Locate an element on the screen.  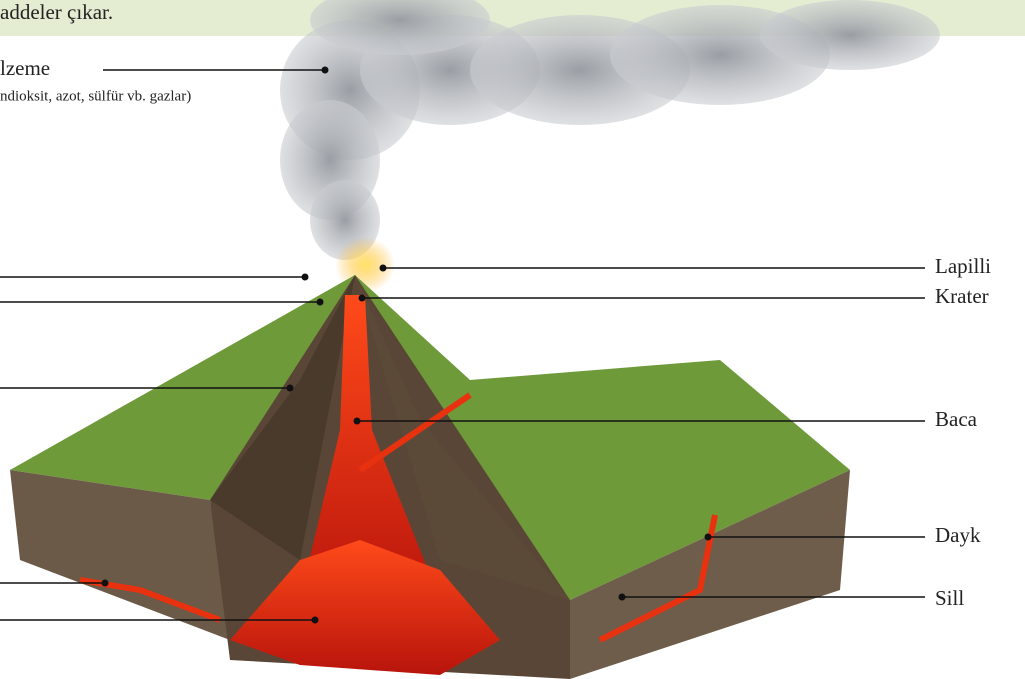
label: Sill is located at coordinates (949, 598).